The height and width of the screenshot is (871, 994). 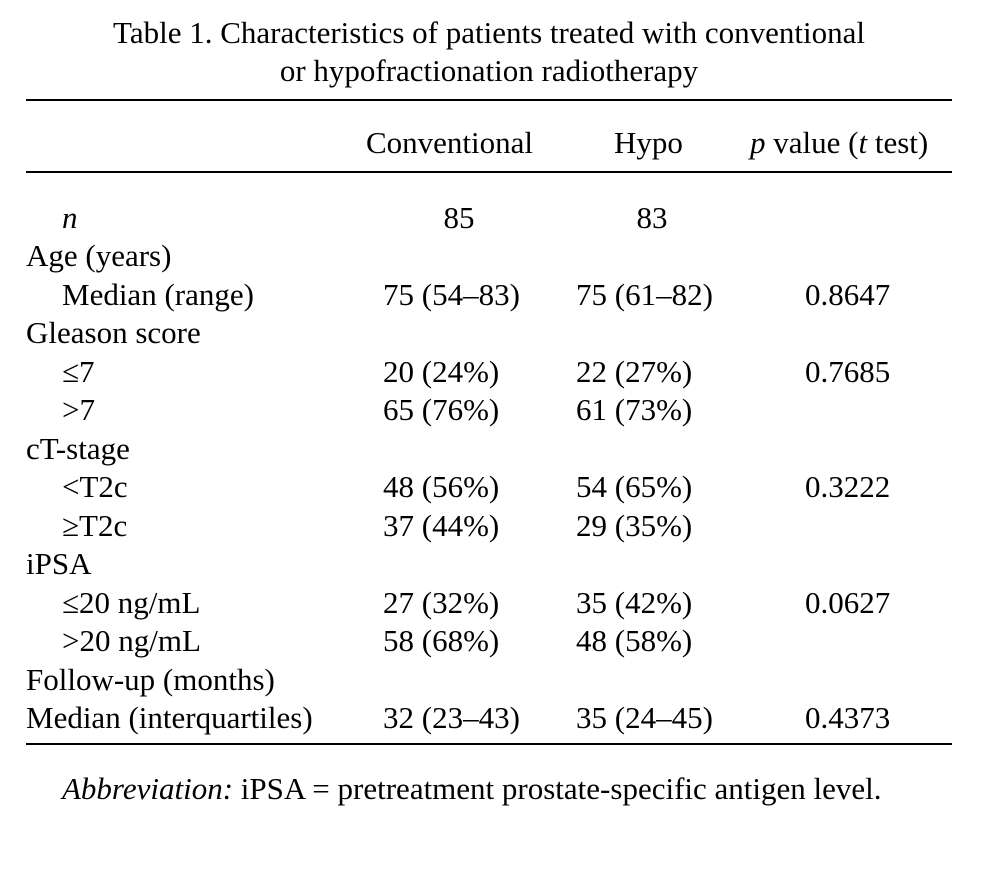 I want to click on cell-conventional: 20 (24%), so click(x=441, y=371).